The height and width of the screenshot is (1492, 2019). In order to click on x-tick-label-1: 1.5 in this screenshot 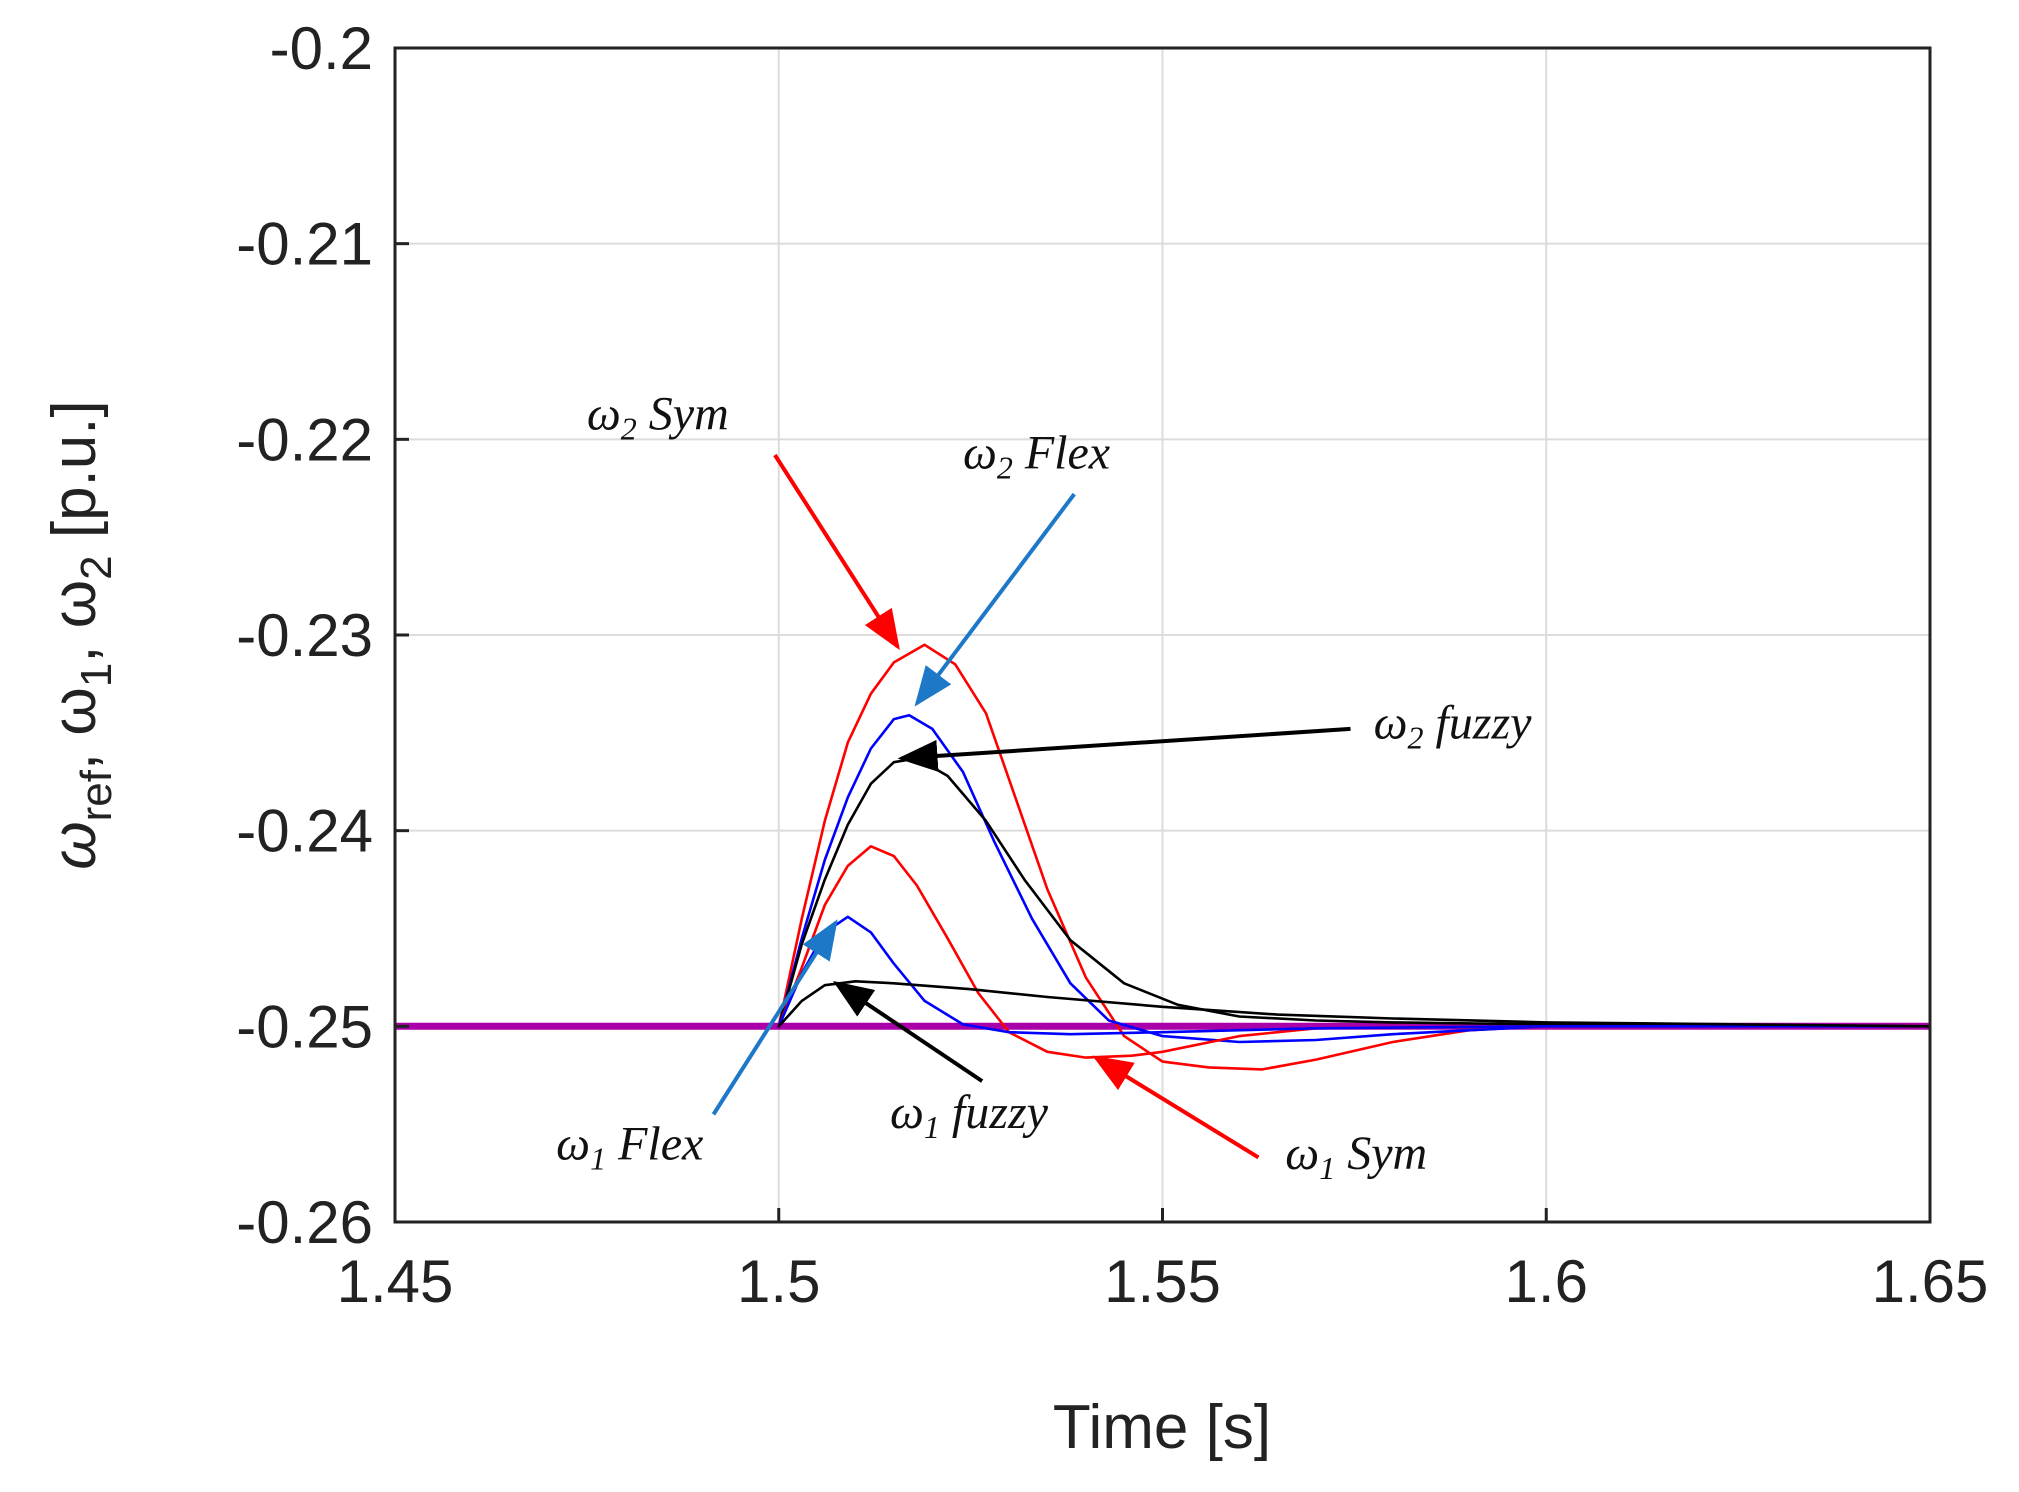, I will do `click(778, 1281)`.